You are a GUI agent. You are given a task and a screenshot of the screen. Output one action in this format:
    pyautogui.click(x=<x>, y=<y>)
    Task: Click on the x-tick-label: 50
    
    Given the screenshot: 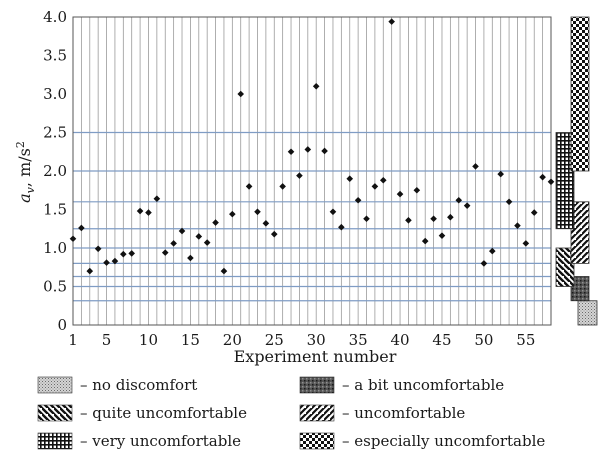 What is the action you would take?
    pyautogui.click(x=483, y=340)
    